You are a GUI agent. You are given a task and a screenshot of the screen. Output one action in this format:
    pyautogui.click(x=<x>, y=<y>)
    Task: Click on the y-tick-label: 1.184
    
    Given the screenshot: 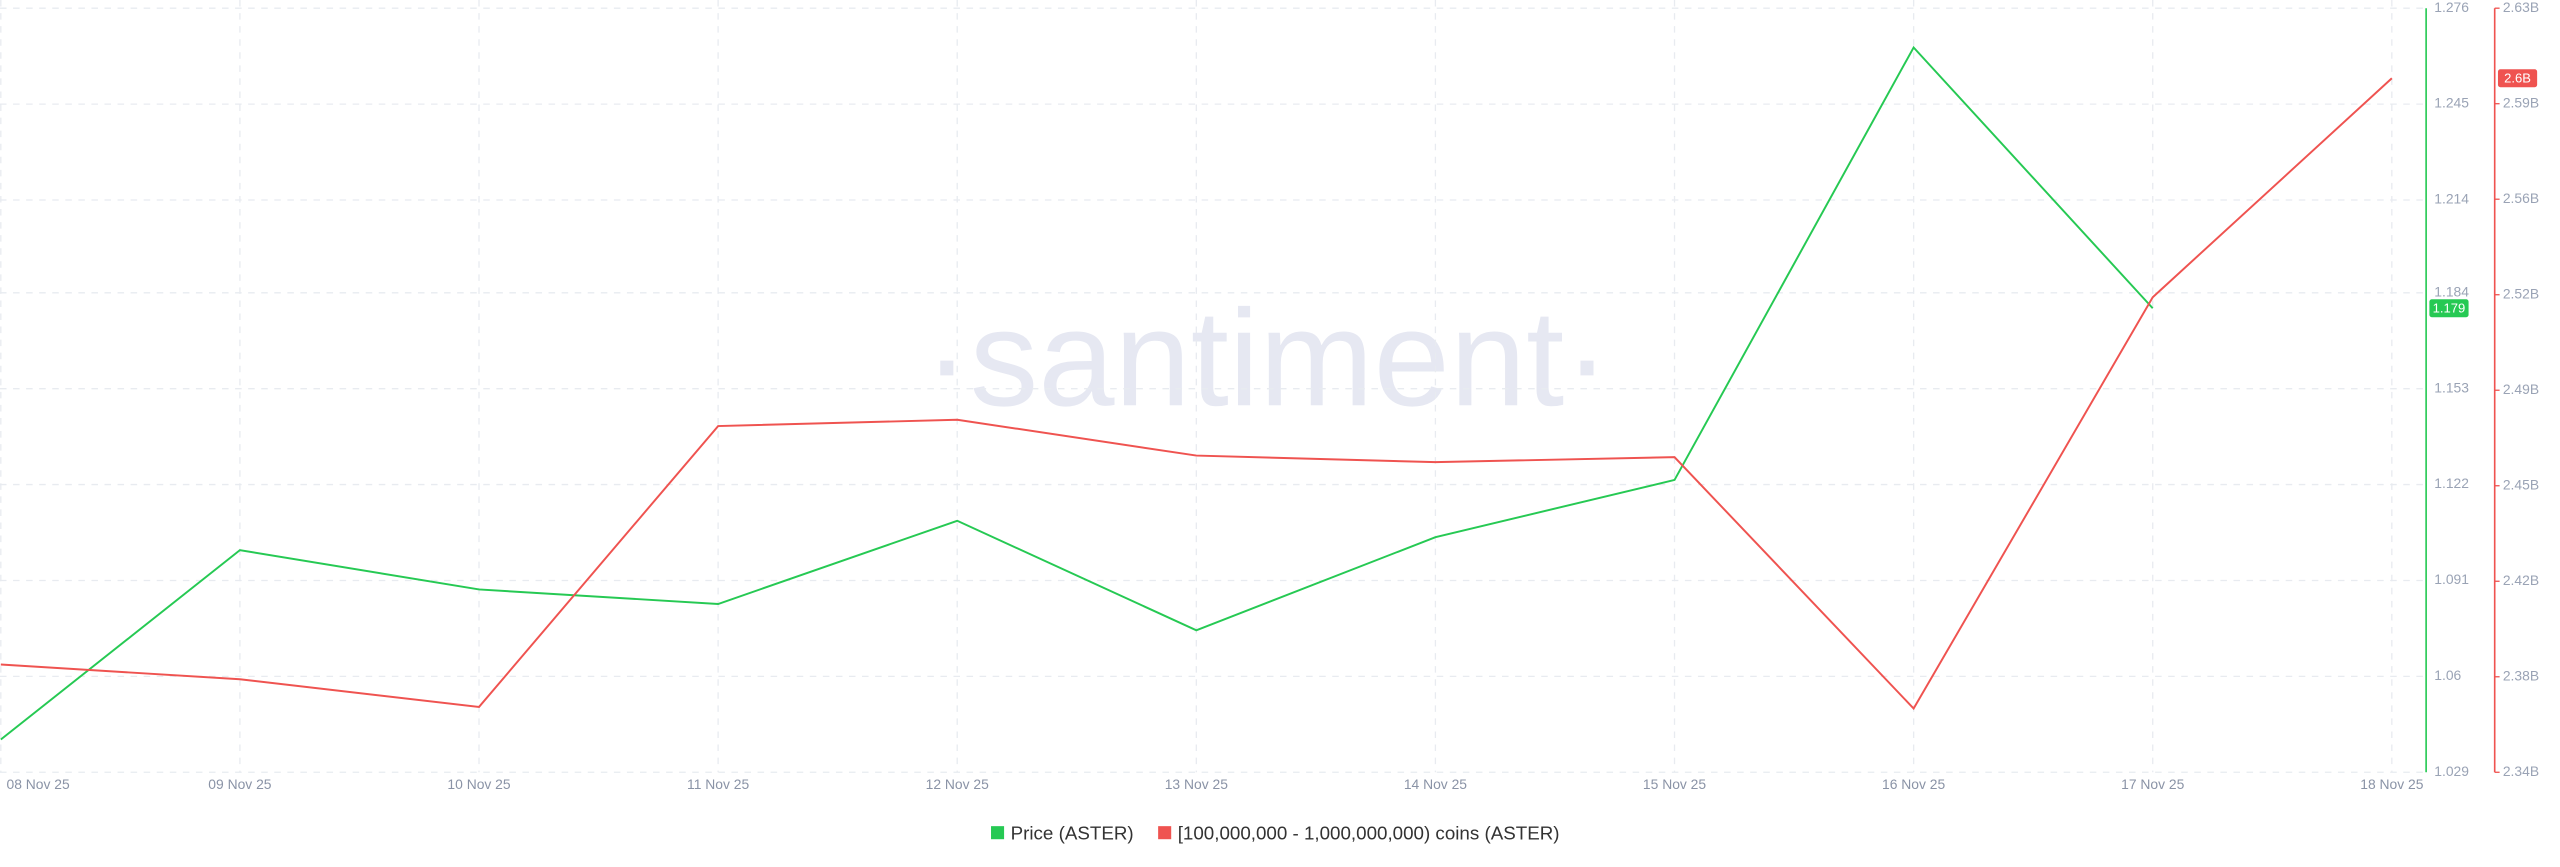 What is the action you would take?
    pyautogui.click(x=2451, y=291)
    